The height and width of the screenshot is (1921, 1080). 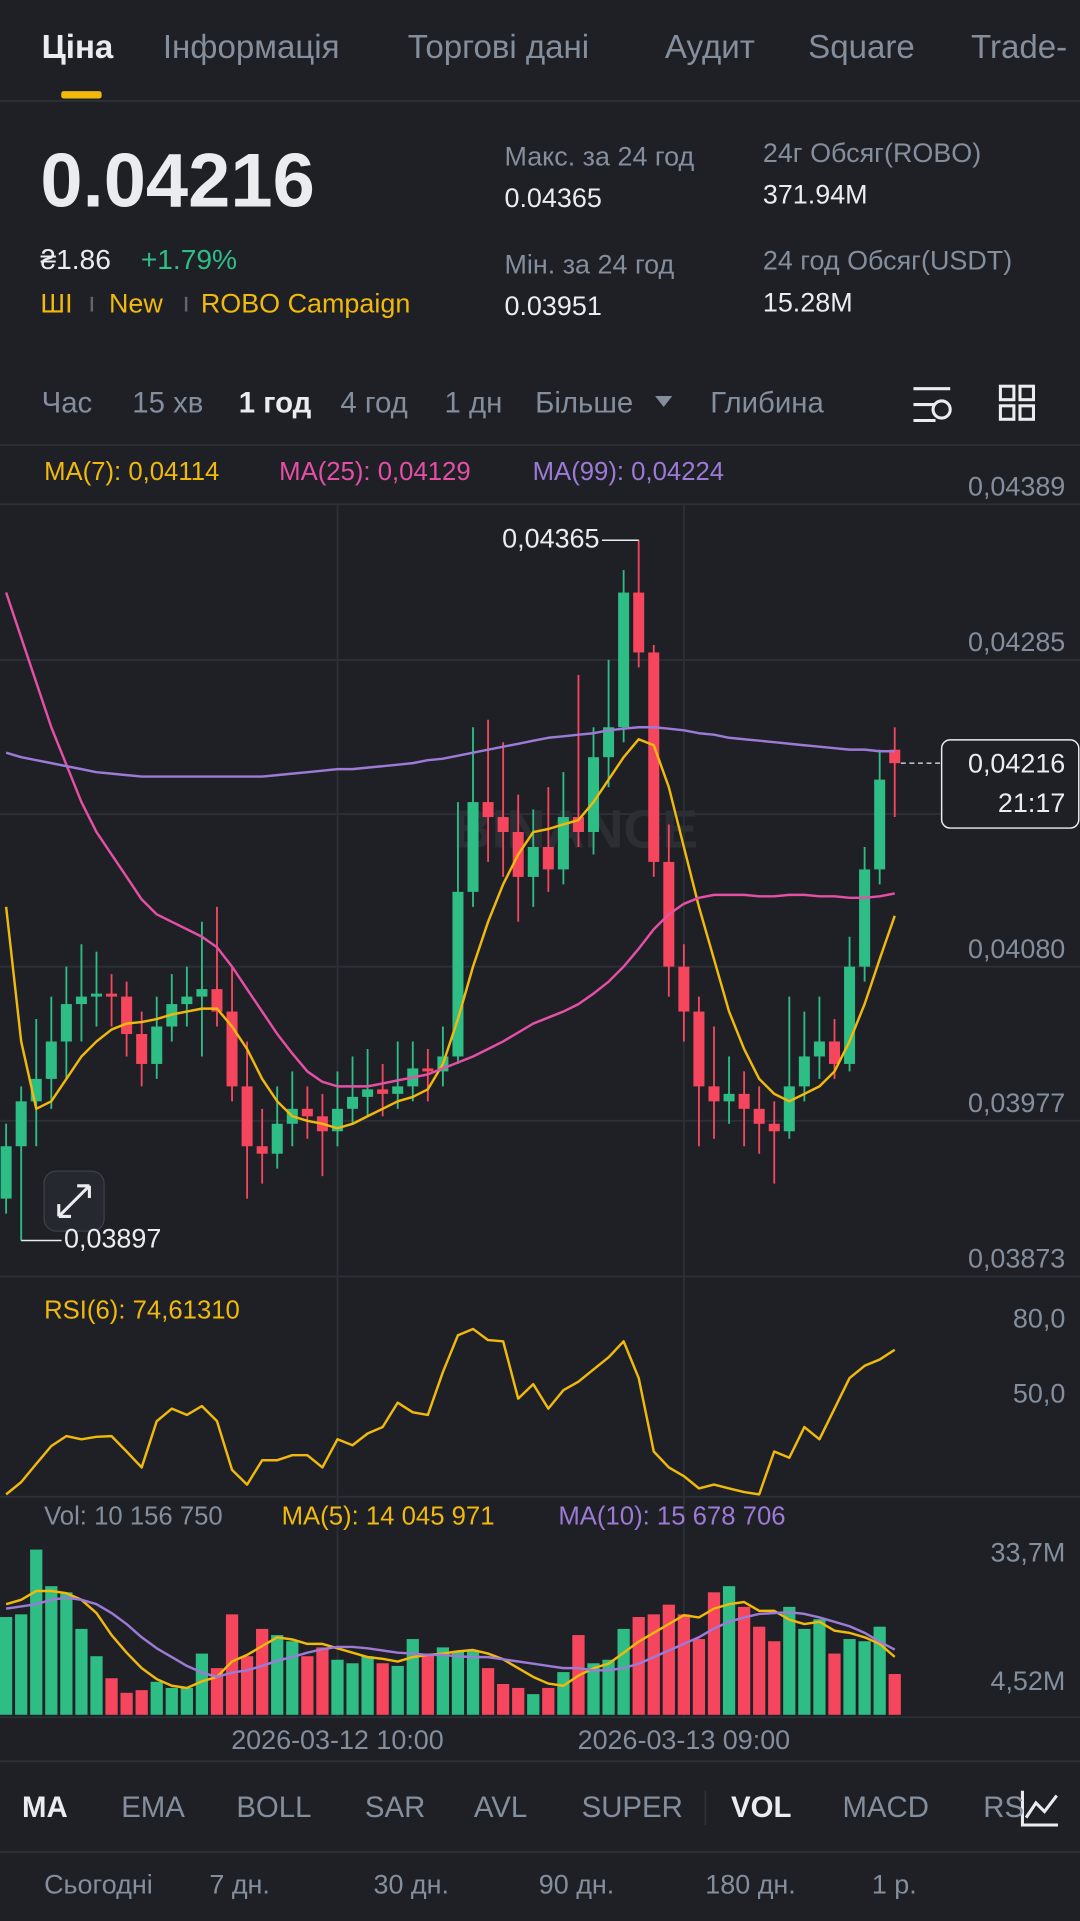 What do you see at coordinates (373, 402) in the screenshot?
I see `interval: 4 год` at bounding box center [373, 402].